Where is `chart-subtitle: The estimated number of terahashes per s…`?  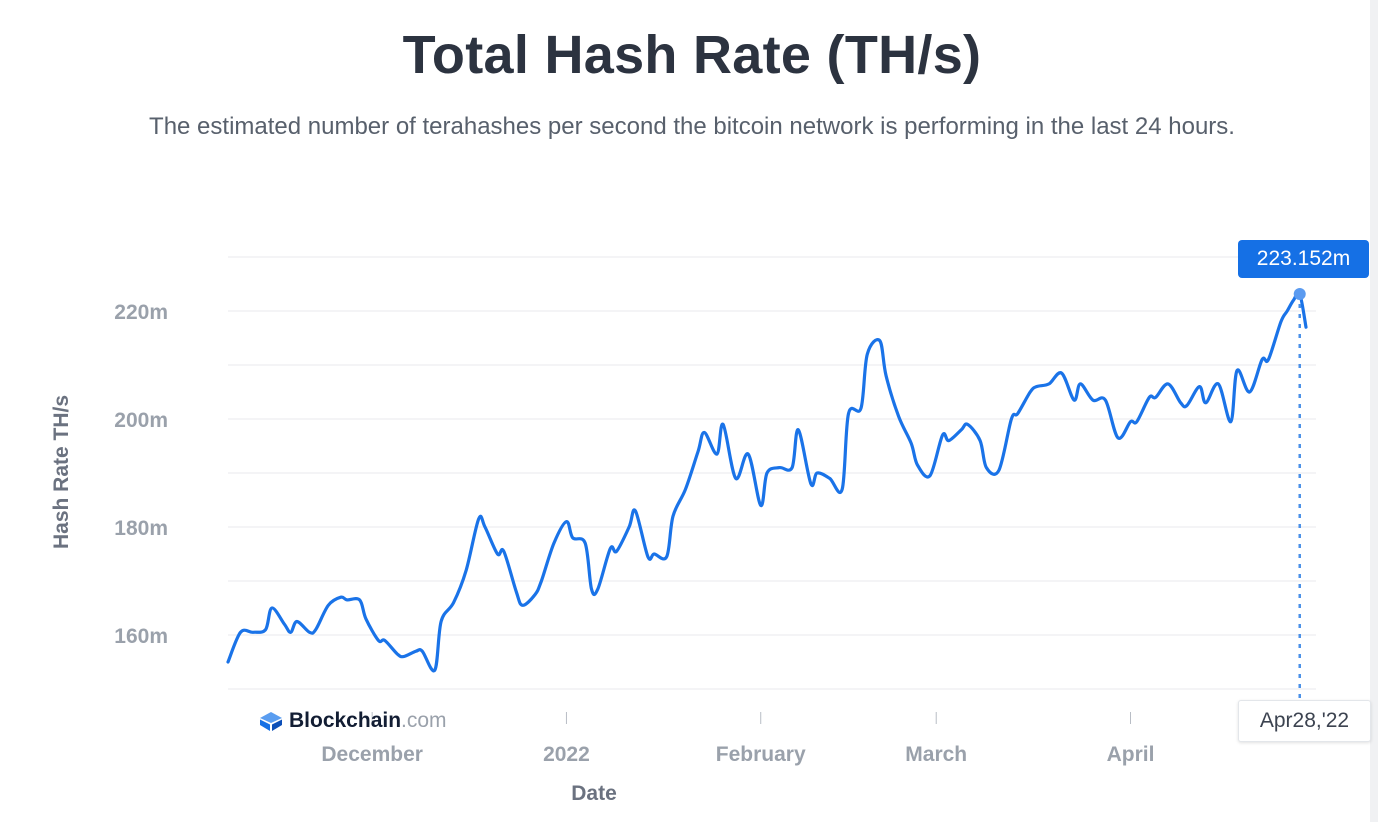 chart-subtitle: The estimated number of terahashes per s… is located at coordinates (692, 126).